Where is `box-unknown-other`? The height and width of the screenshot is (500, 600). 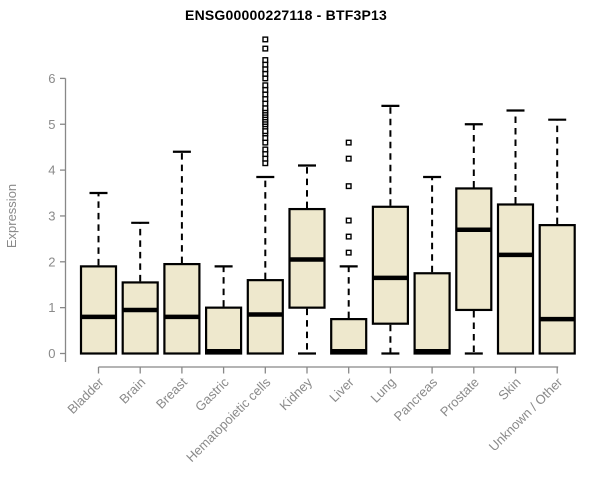
box-unknown-other is located at coordinates (557, 236).